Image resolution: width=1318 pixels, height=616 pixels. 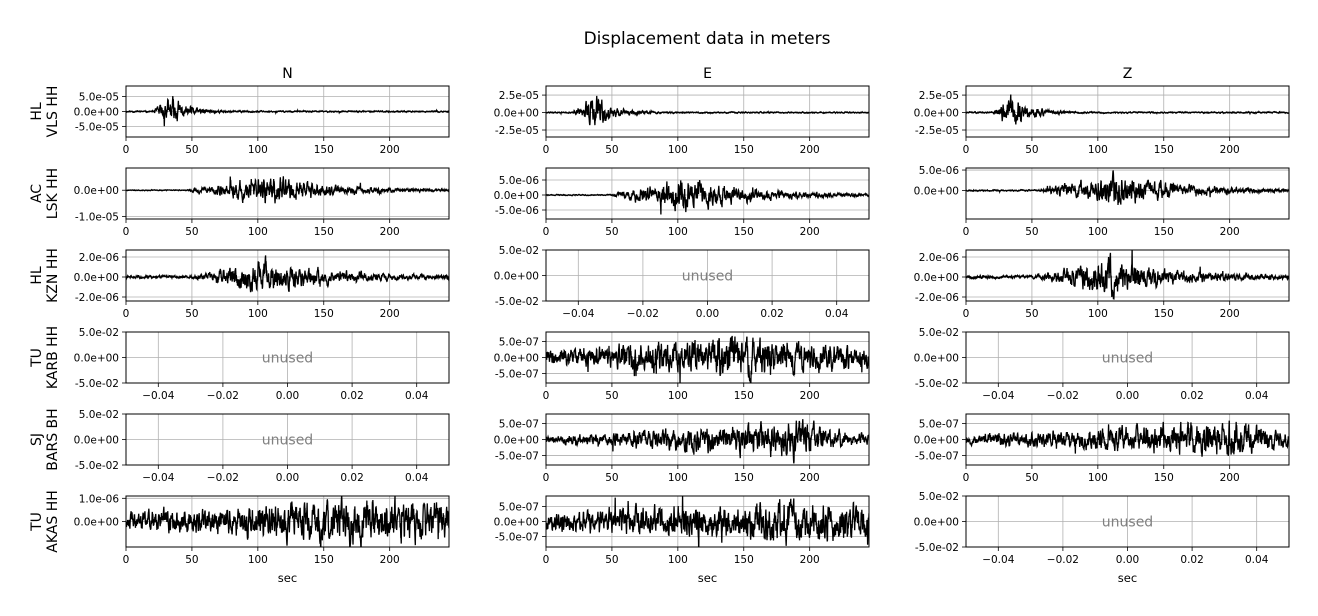 What do you see at coordinates (939, 171) in the screenshot?
I see `y-tick-label: 5.0e-06` at bounding box center [939, 171].